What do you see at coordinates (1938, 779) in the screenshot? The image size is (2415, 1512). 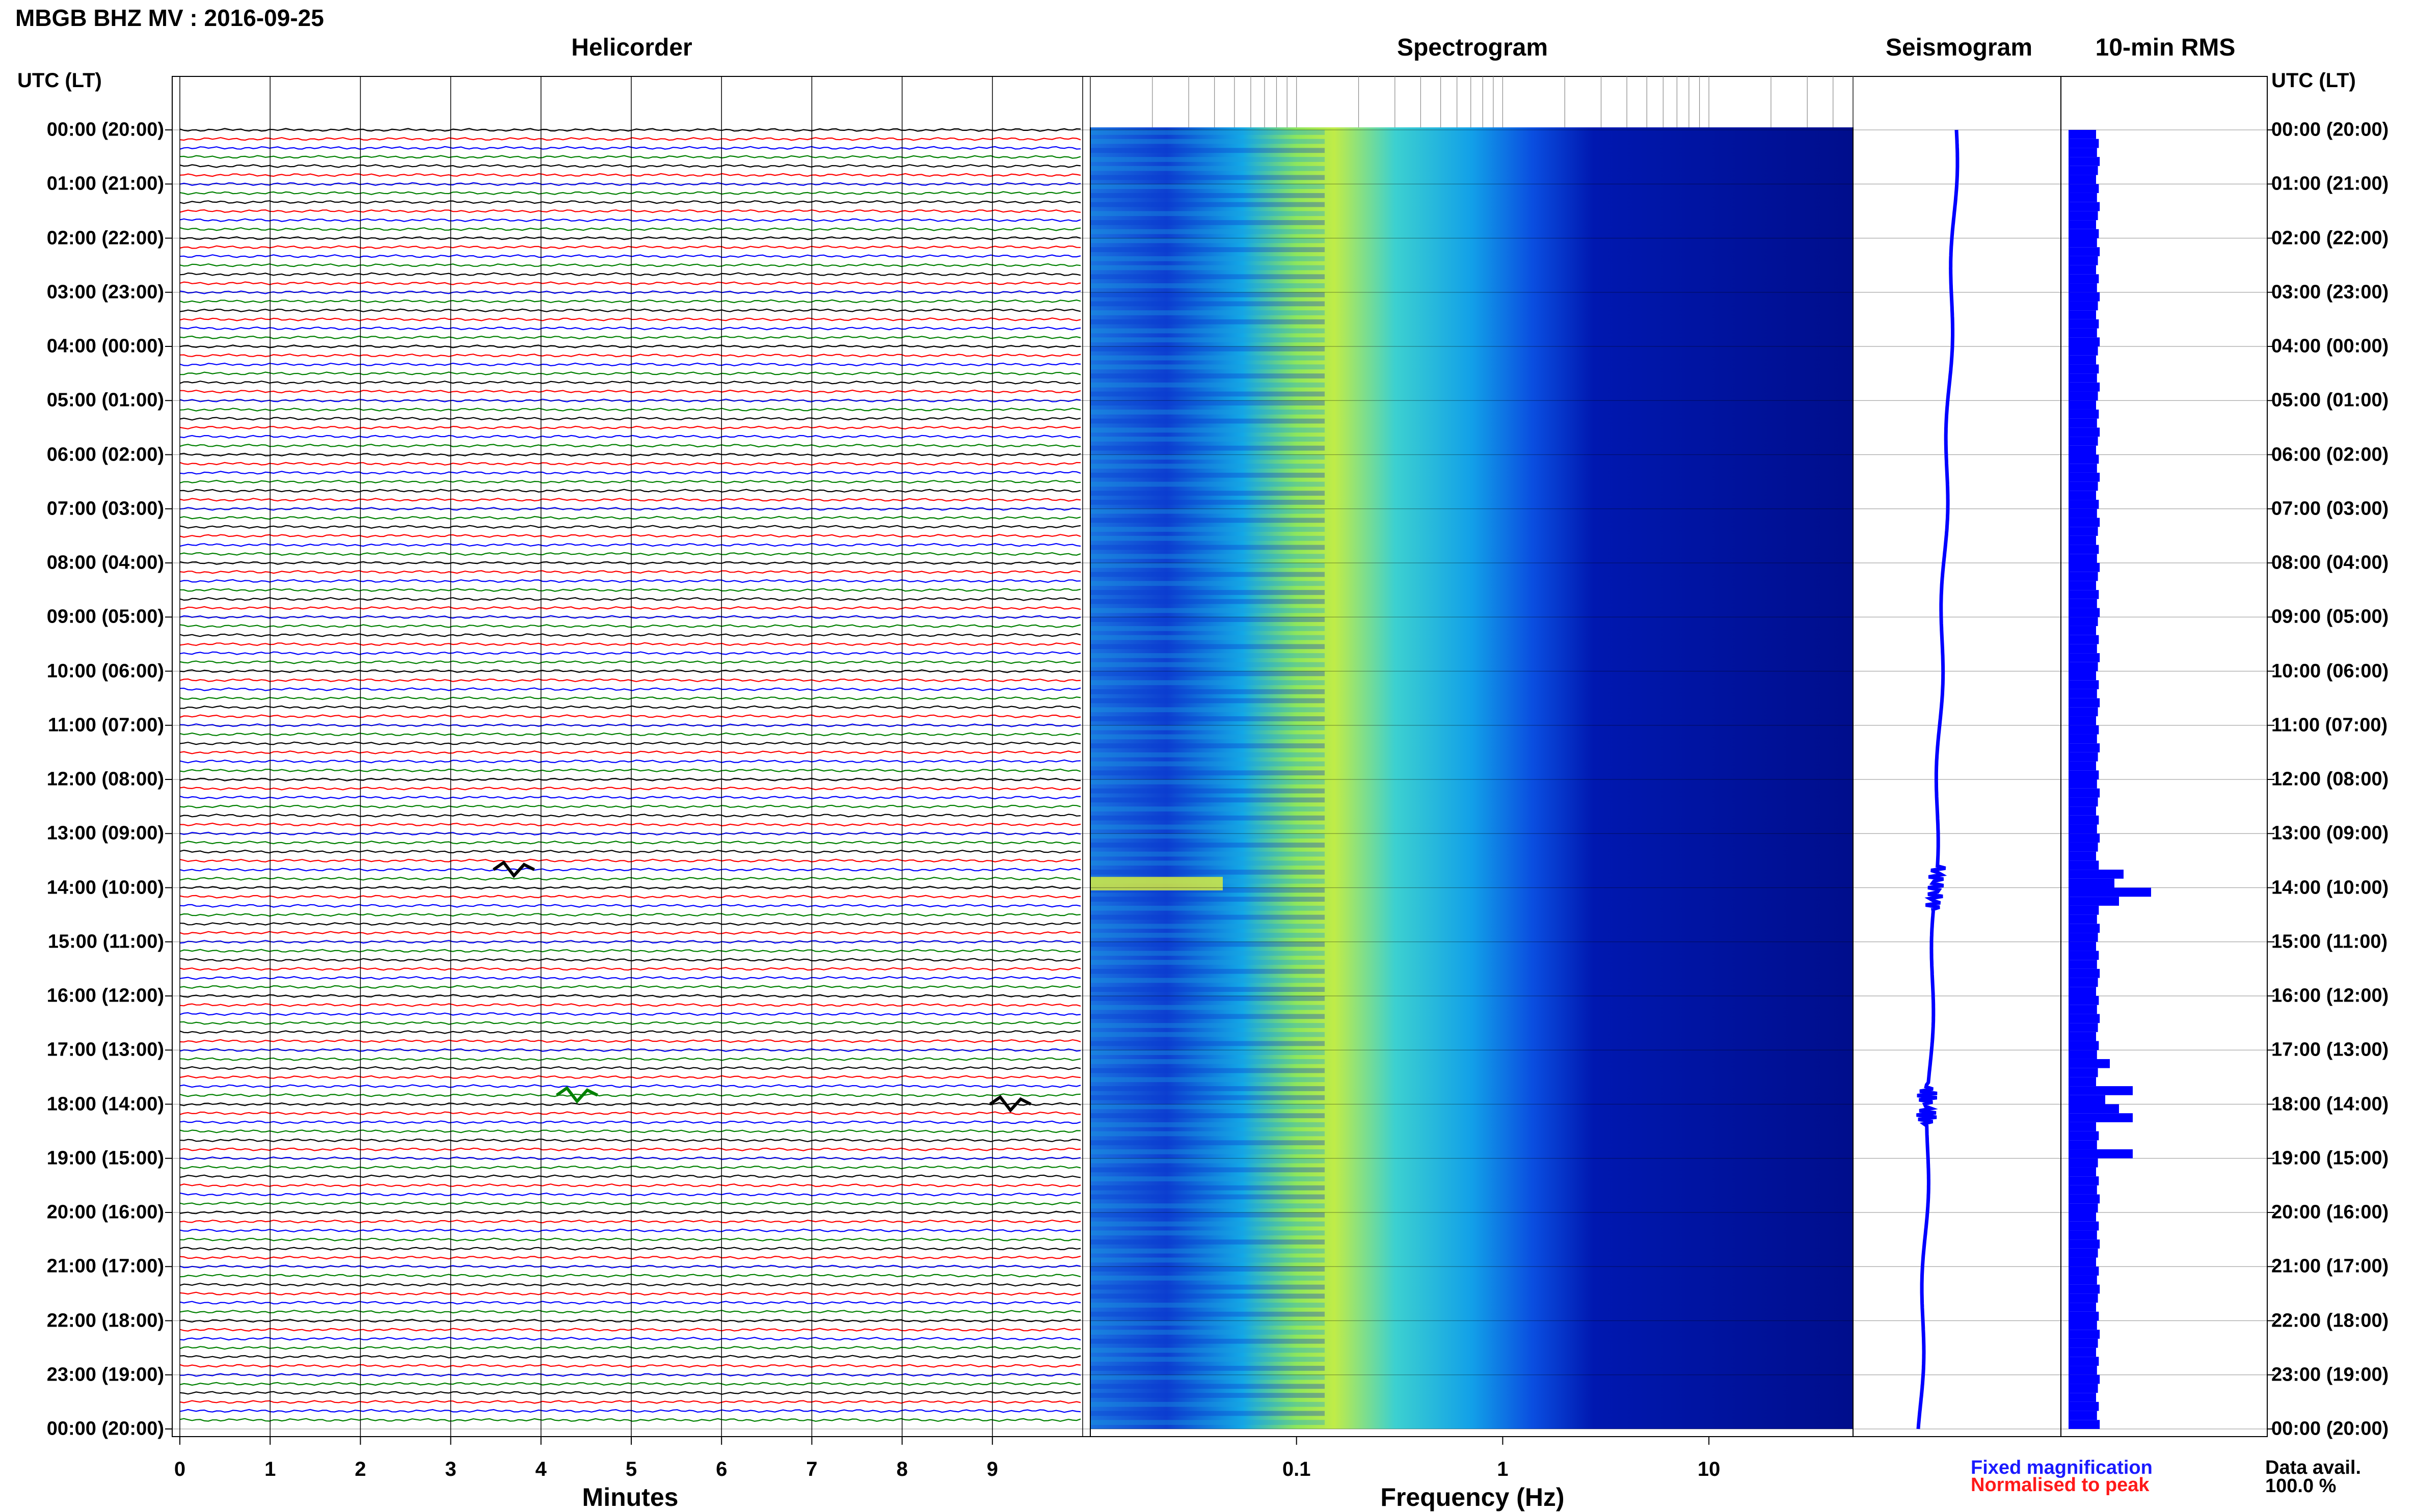 I see `seismogram-trace` at bounding box center [1938, 779].